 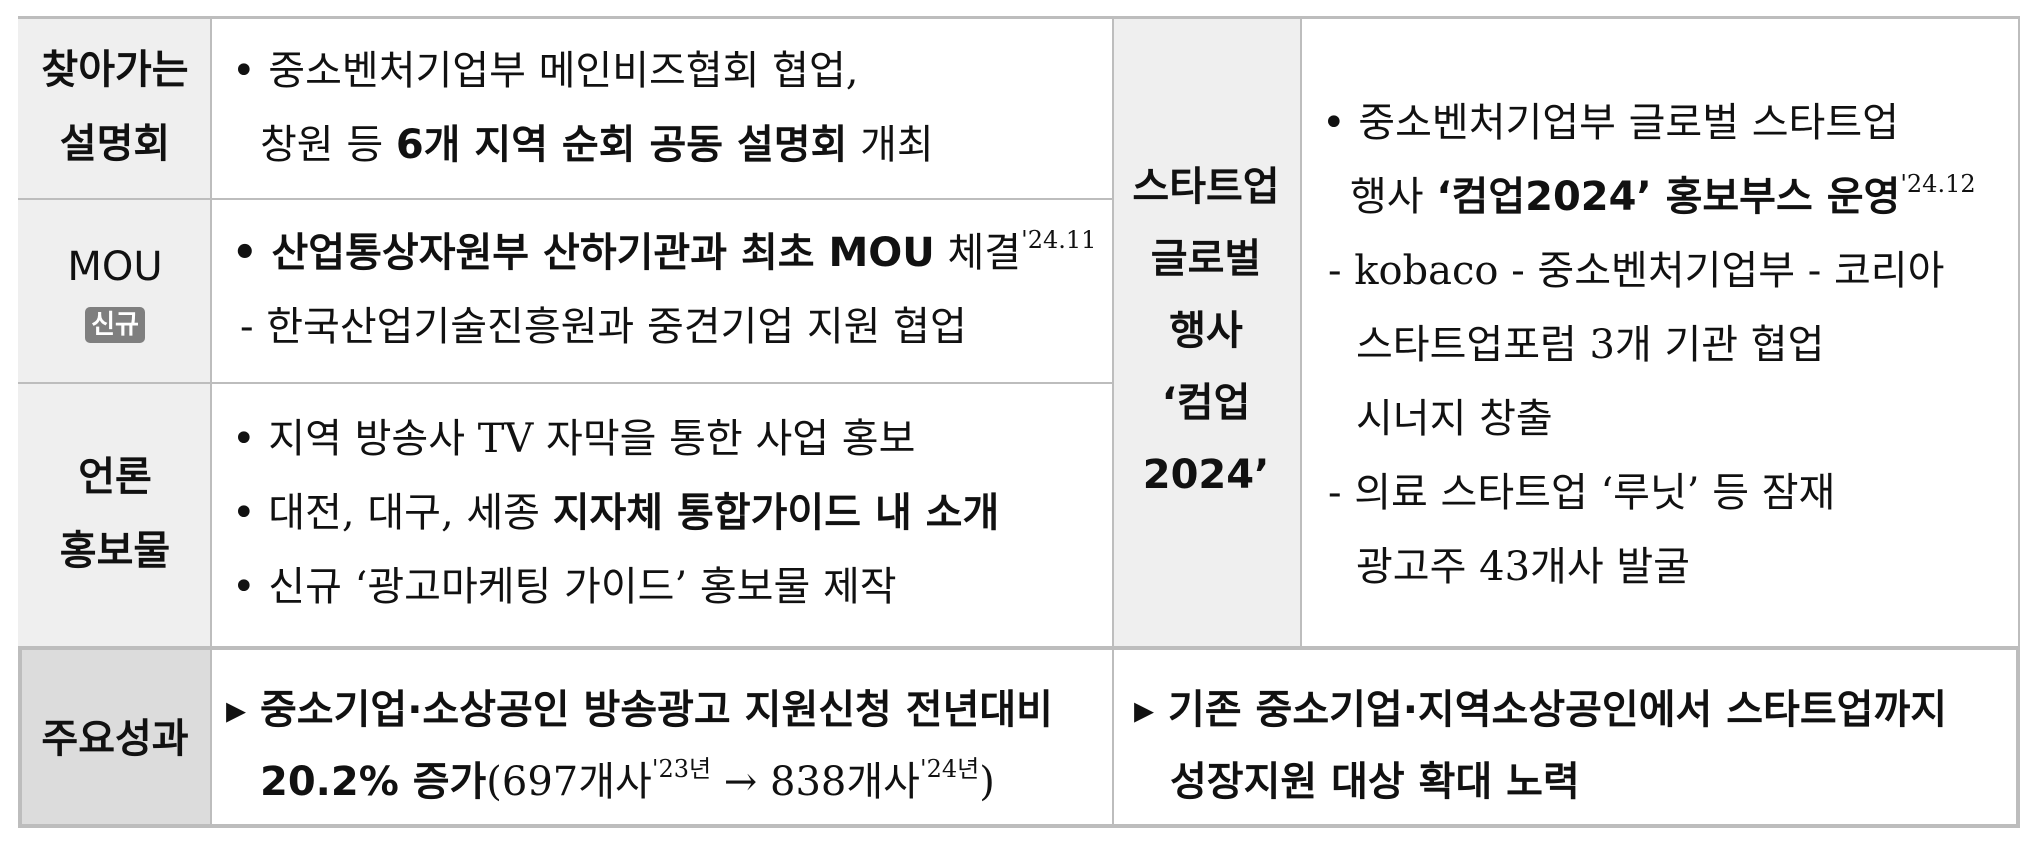 I want to click on year-superscript: '24년, so click(x=949, y=769).